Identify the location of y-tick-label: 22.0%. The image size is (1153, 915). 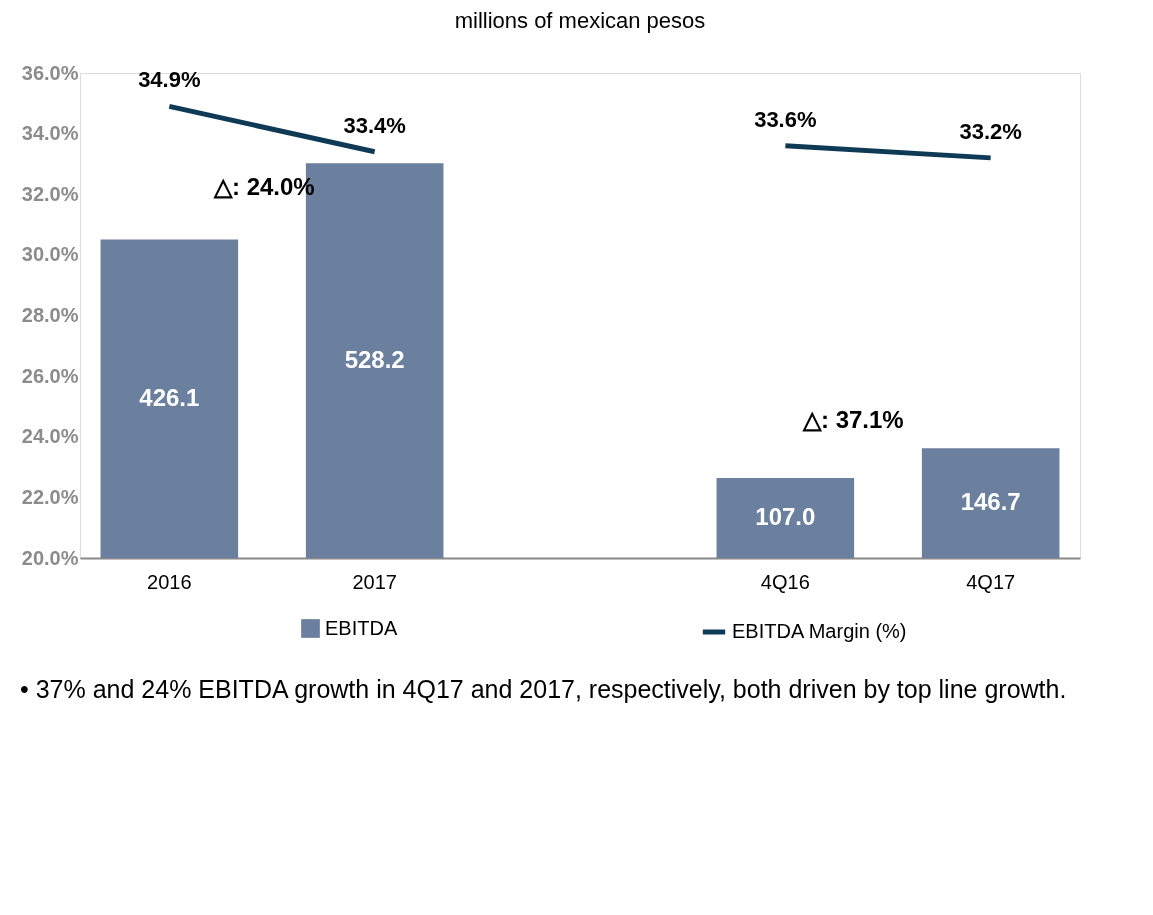
(50, 496).